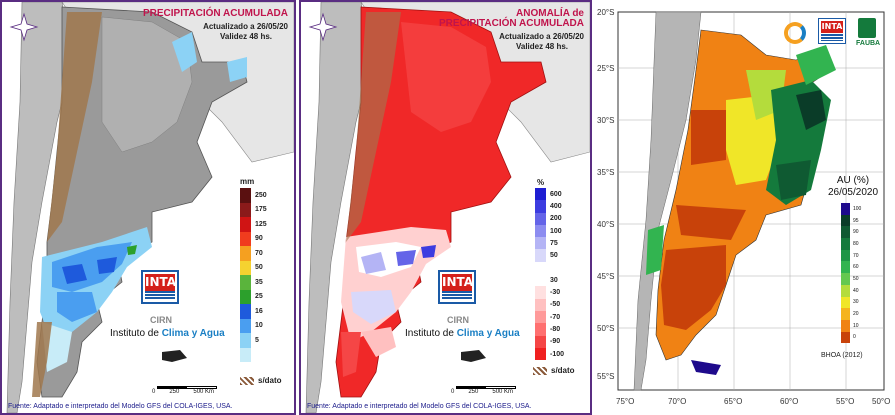 This screenshot has height=415, width=895. Describe the element at coordinates (245, 26) in the screenshot. I see `updated-label: Actualizado a 26/05/20` at that location.